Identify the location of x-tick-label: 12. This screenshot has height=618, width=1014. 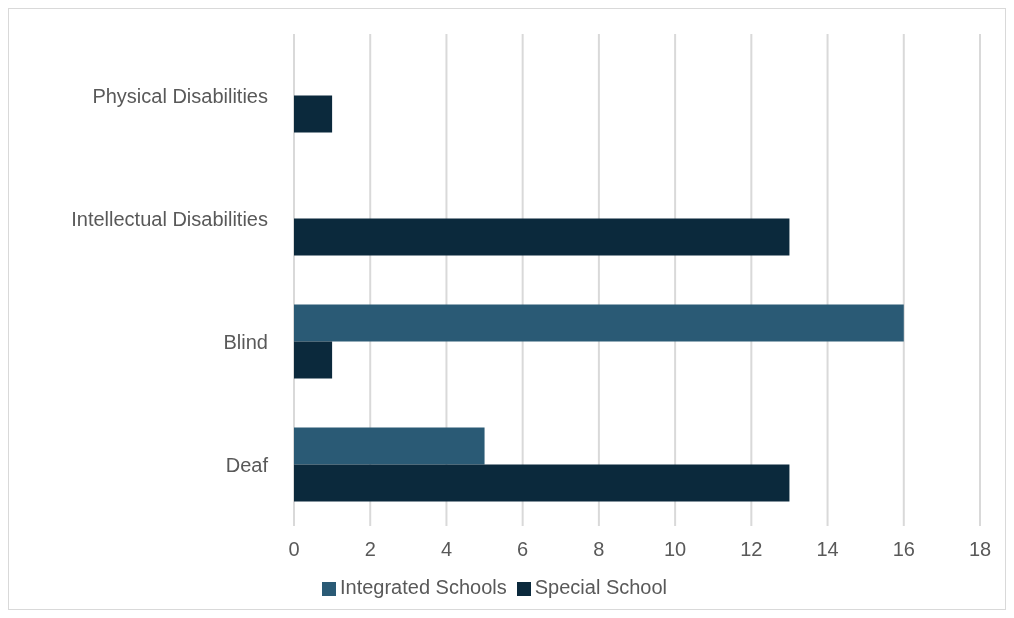
(751, 549).